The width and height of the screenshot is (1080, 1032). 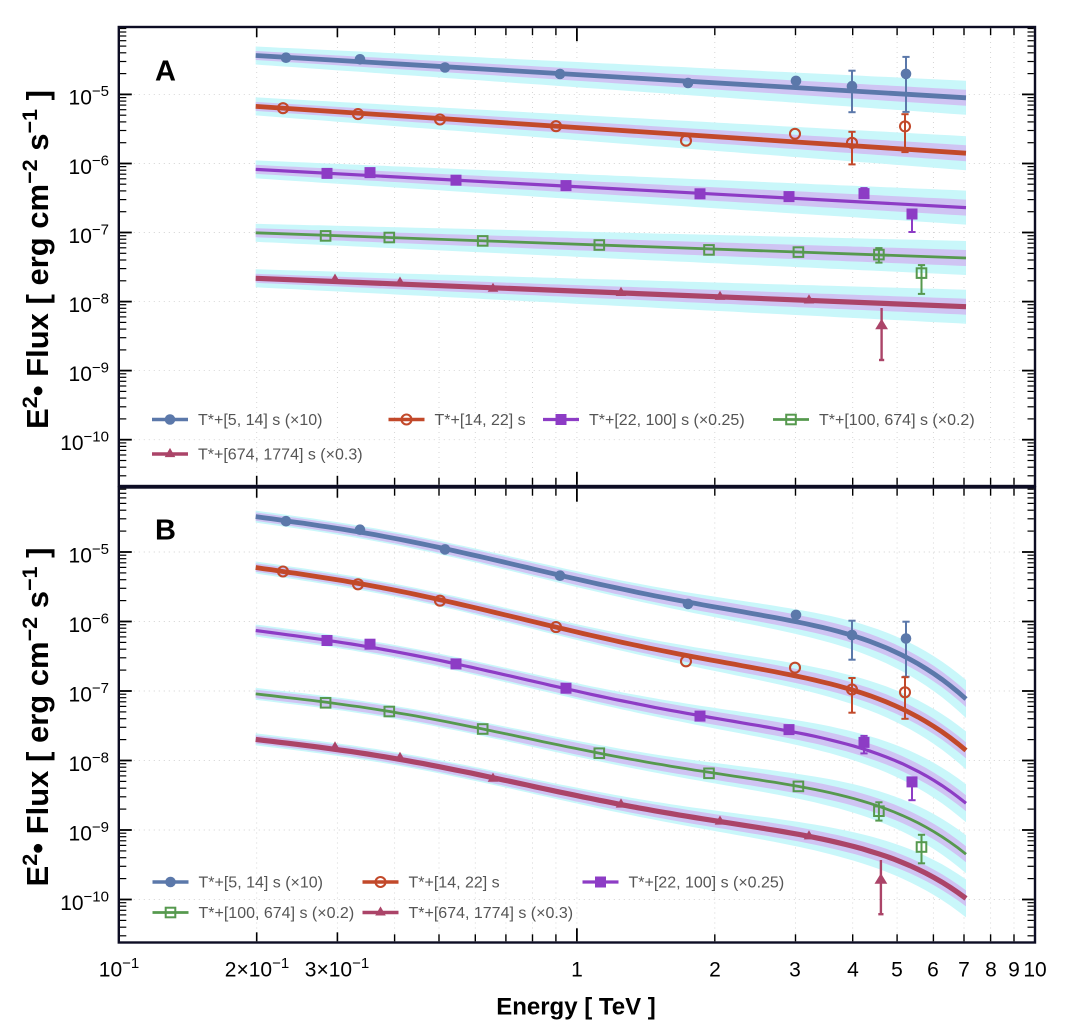 I want to click on svg-text: 1, so click(x=577, y=970).